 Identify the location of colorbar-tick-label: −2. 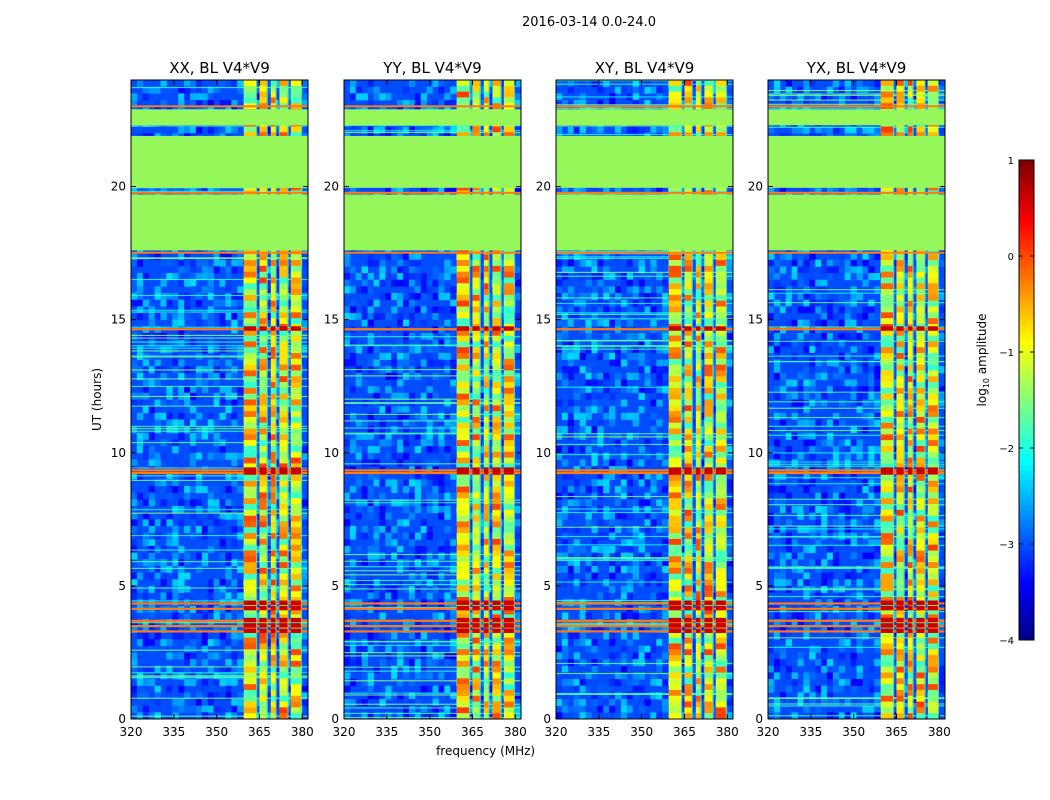
(1006, 449).